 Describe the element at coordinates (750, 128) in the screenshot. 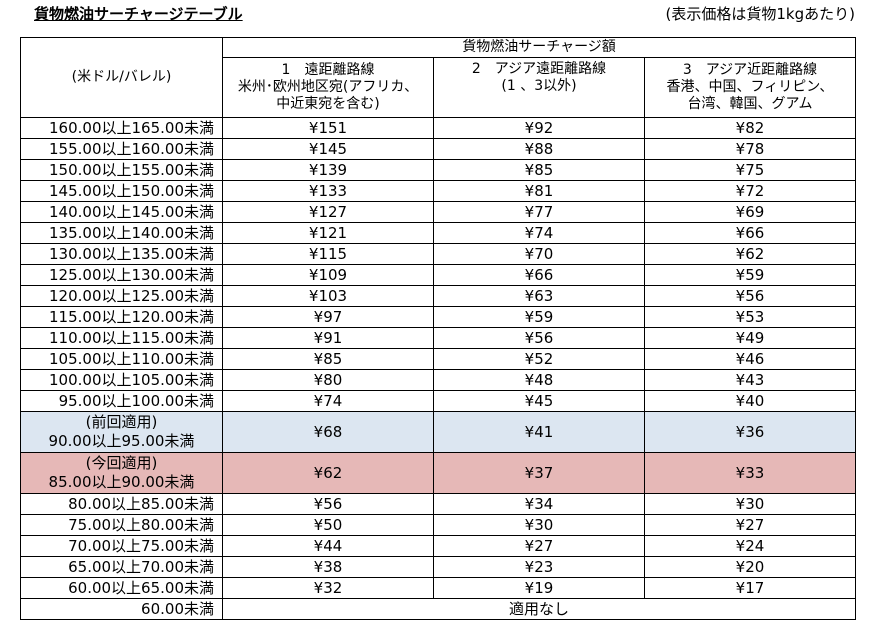

I see `col3-value: ¥82` at that location.